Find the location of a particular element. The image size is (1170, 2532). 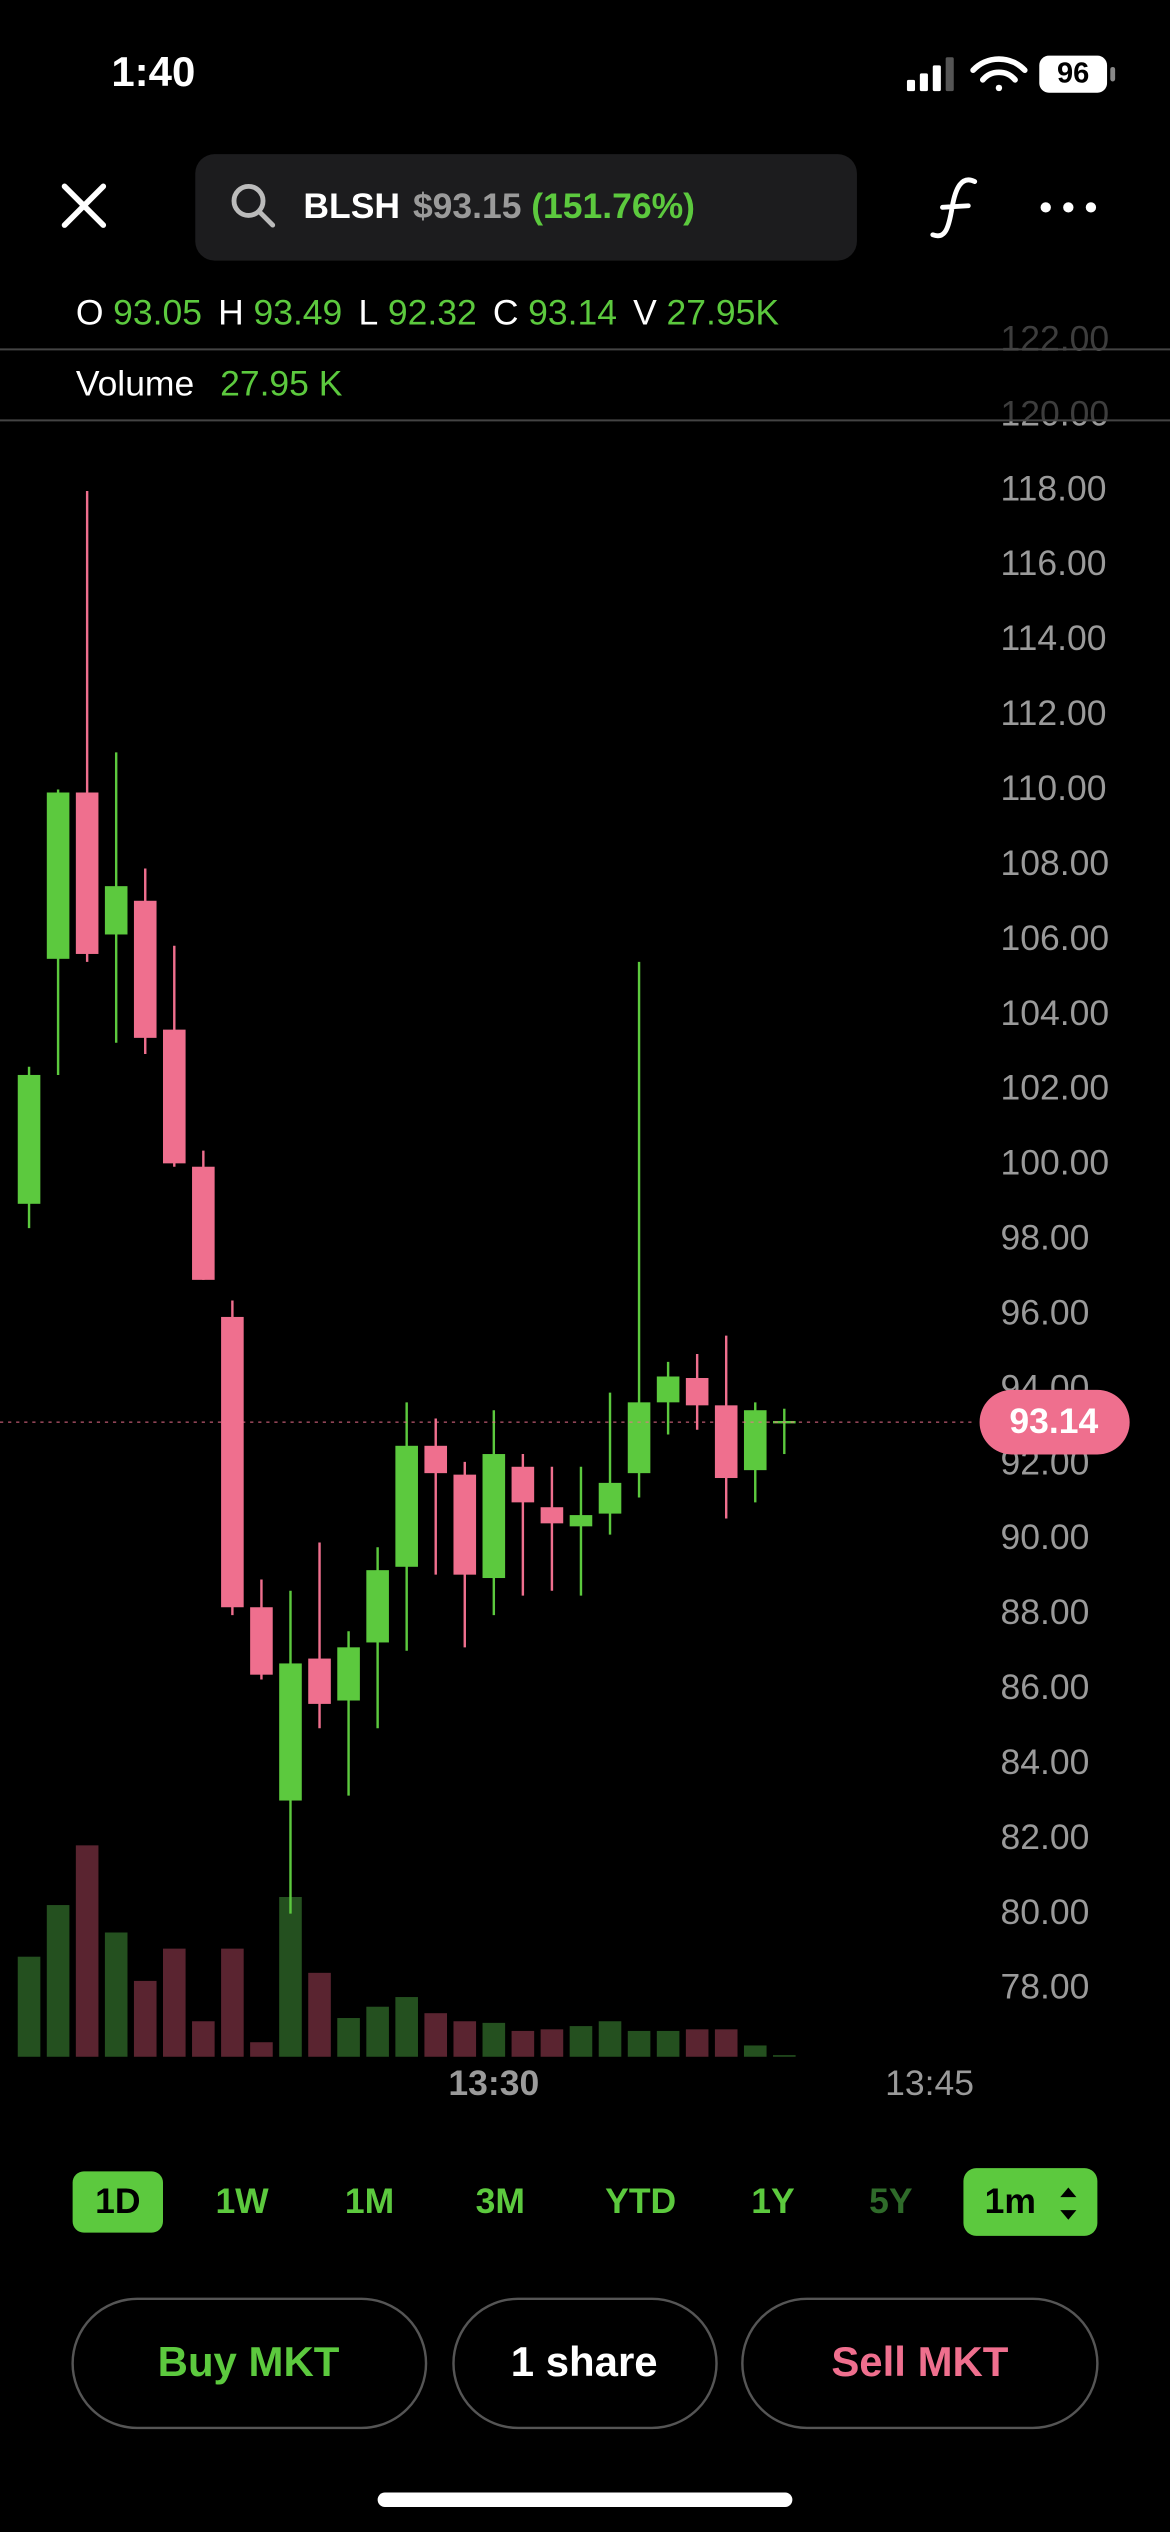

signal-icon is located at coordinates (930, 74).